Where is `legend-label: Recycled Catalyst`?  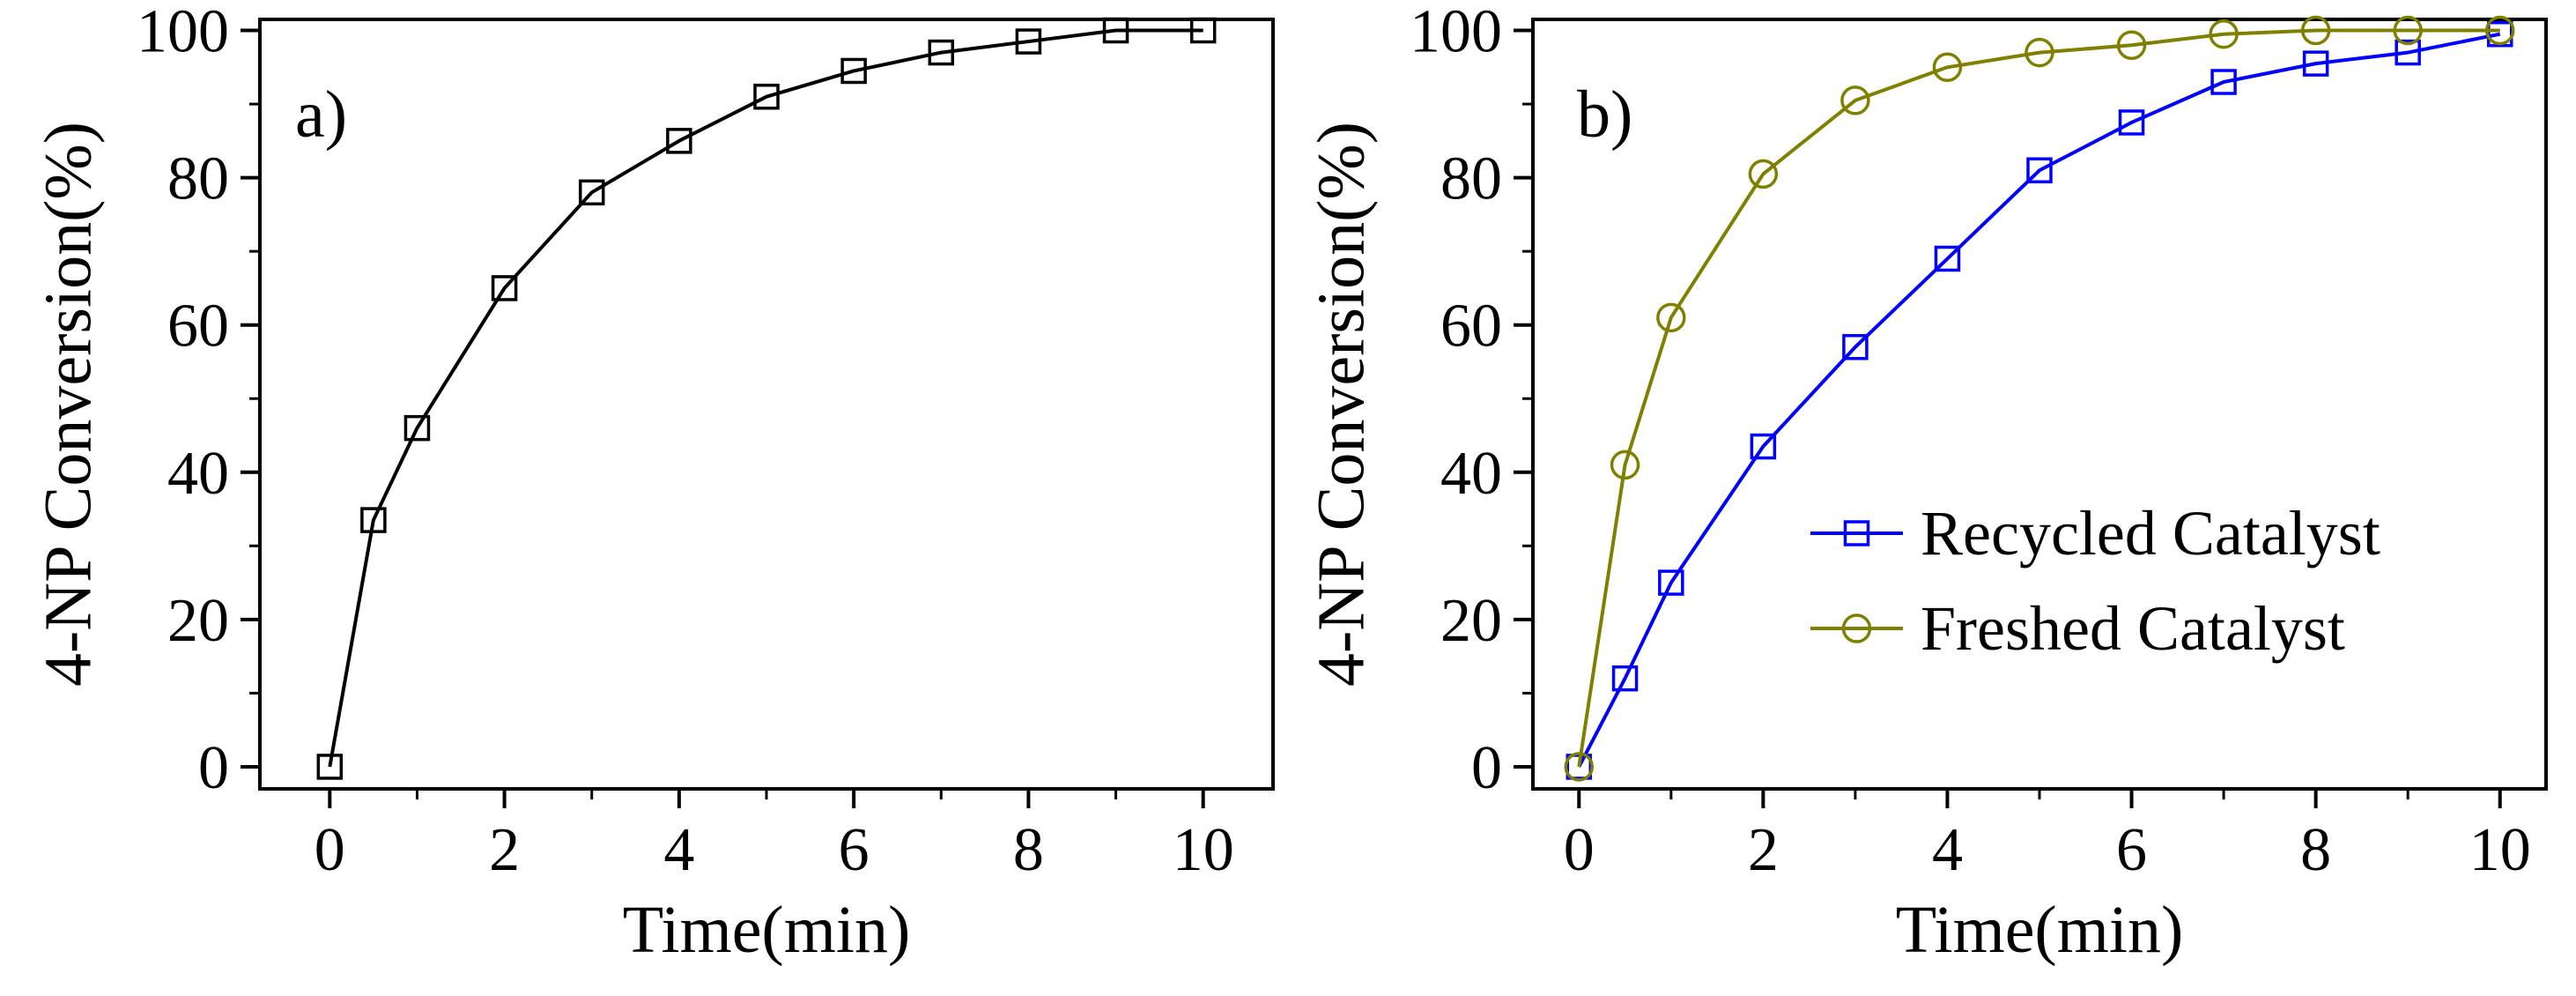 legend-label: Recycled Catalyst is located at coordinates (2151, 533).